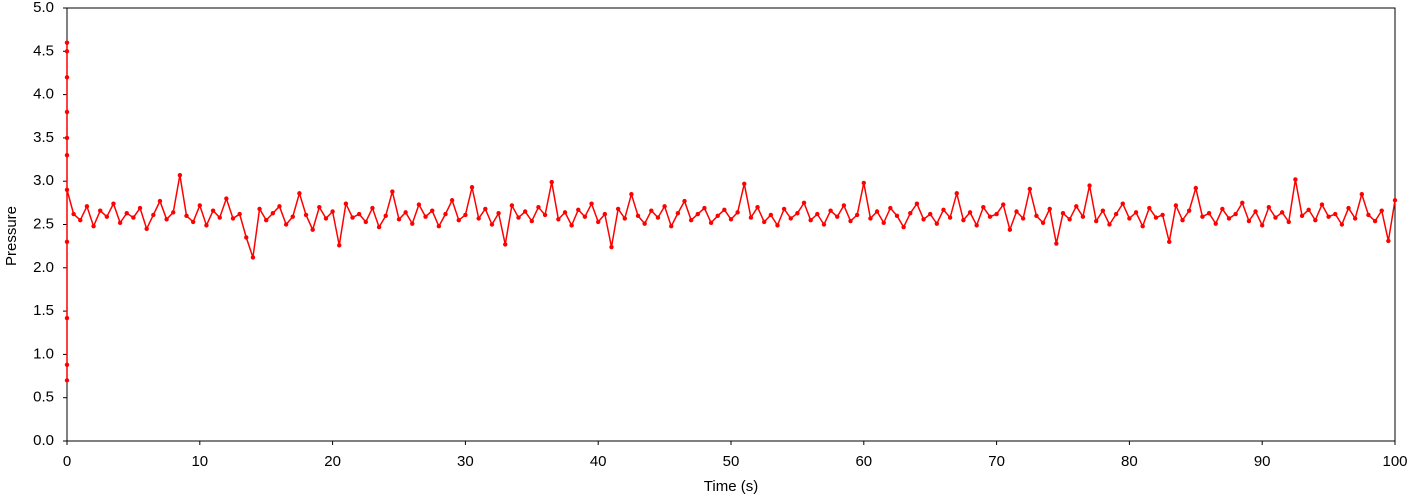 The height and width of the screenshot is (501, 1416). Describe the element at coordinates (731, 461) in the screenshot. I see `x-tick-label: 50` at that location.